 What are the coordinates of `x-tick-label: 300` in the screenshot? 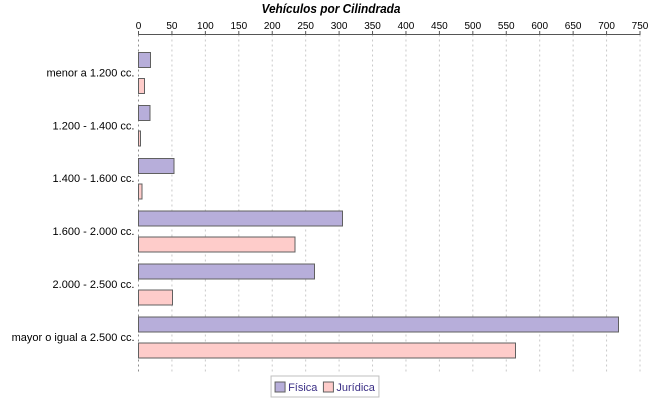 It's located at (339, 26).